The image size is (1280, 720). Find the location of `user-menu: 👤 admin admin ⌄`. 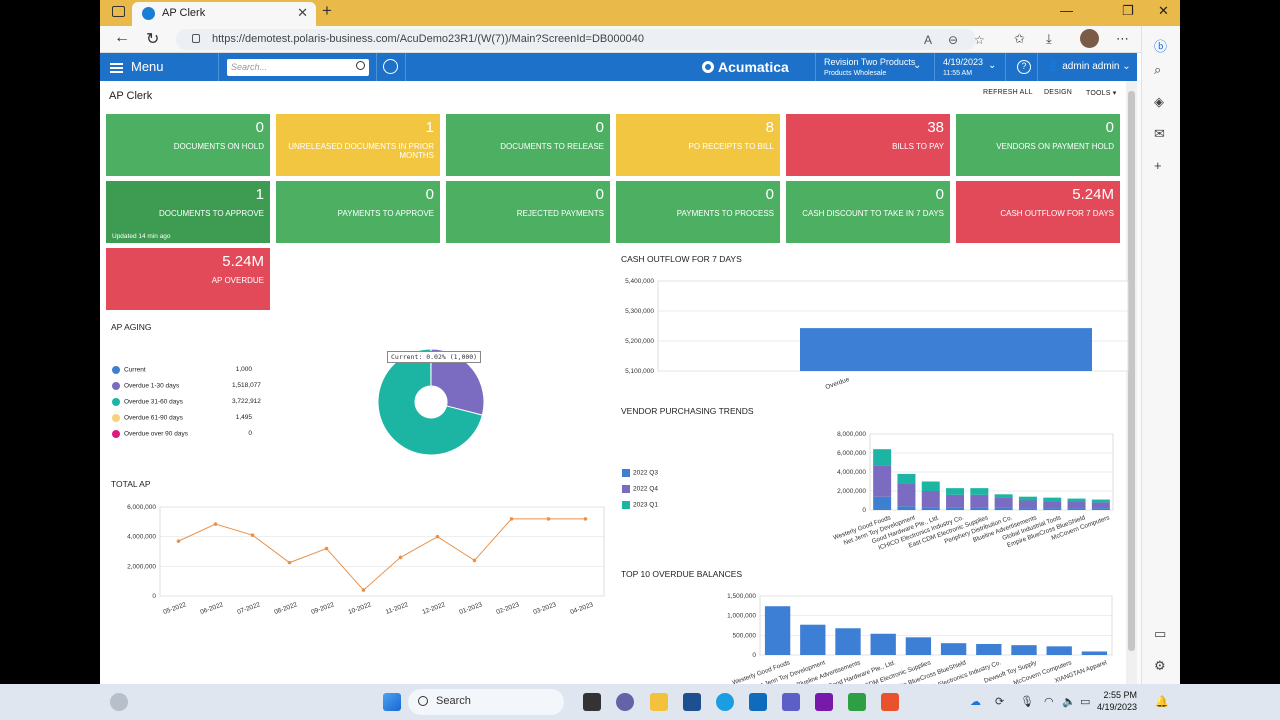

user-menu: 👤 admin admin ⌄ is located at coordinates (1089, 66).